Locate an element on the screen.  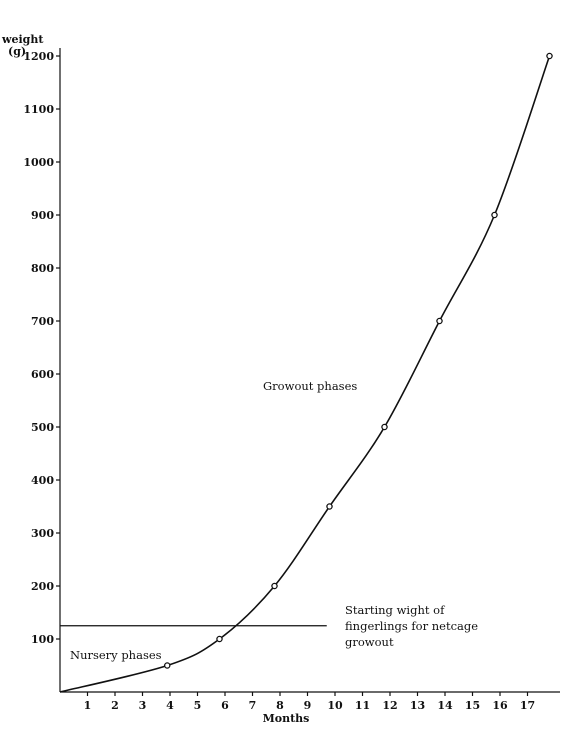
x-tick-label: 9 is located at coordinates (308, 705).